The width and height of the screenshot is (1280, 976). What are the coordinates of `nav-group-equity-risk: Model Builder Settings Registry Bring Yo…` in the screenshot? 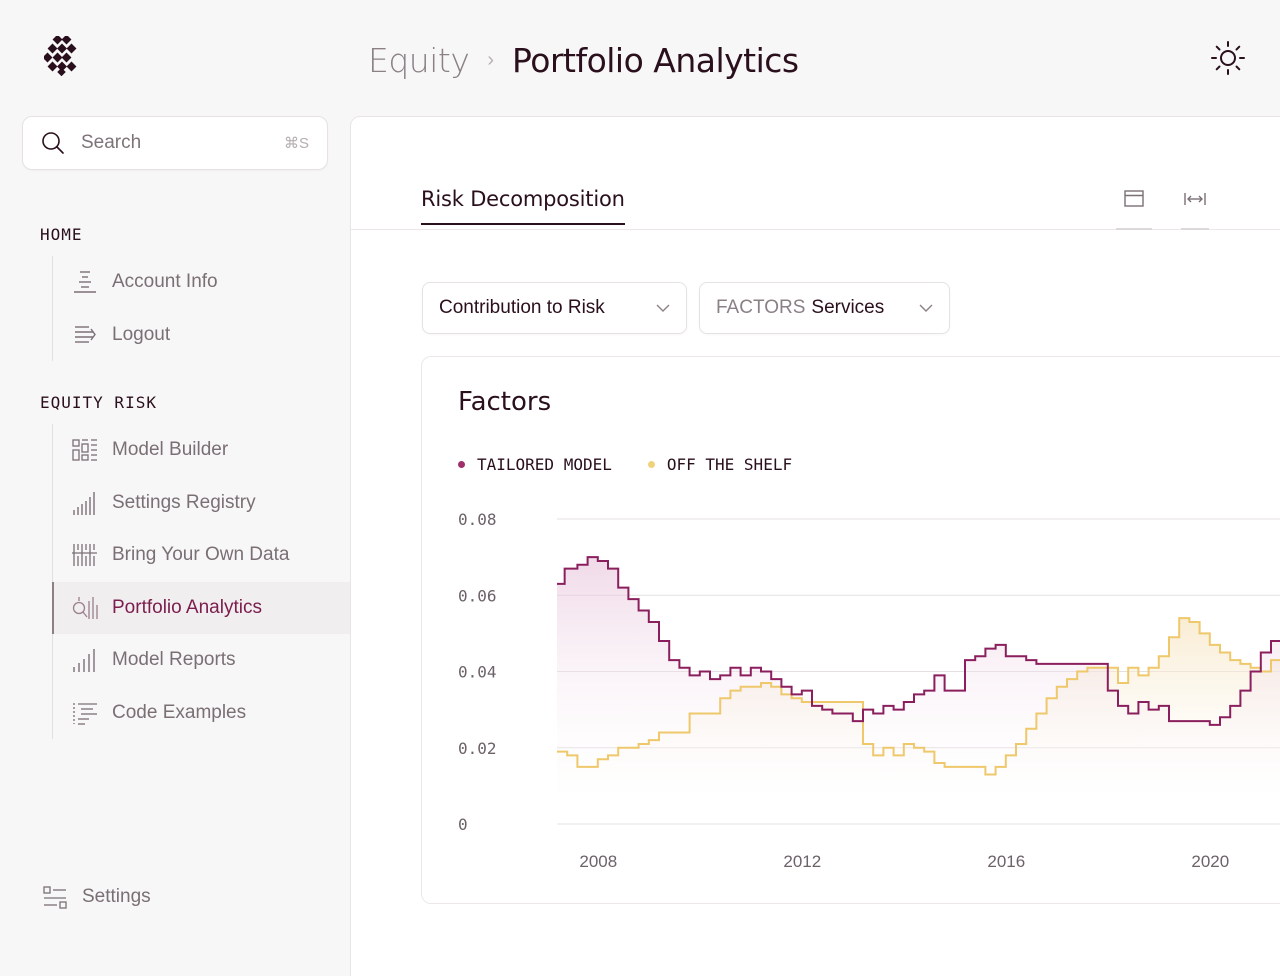 It's located at (201, 581).